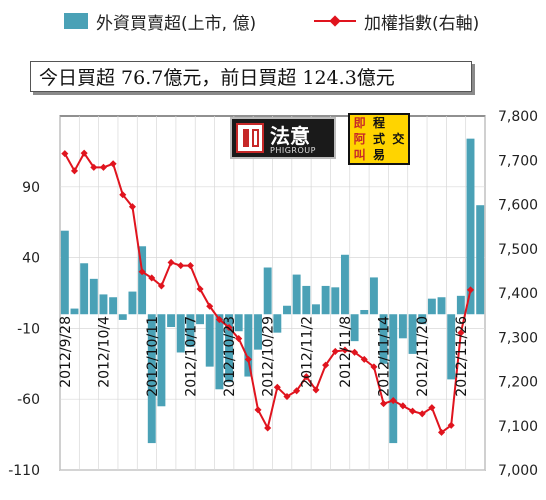 The height and width of the screenshot is (500, 546). Describe the element at coordinates (378, 155) in the screenshot. I see `logo2-char: 易` at that location.